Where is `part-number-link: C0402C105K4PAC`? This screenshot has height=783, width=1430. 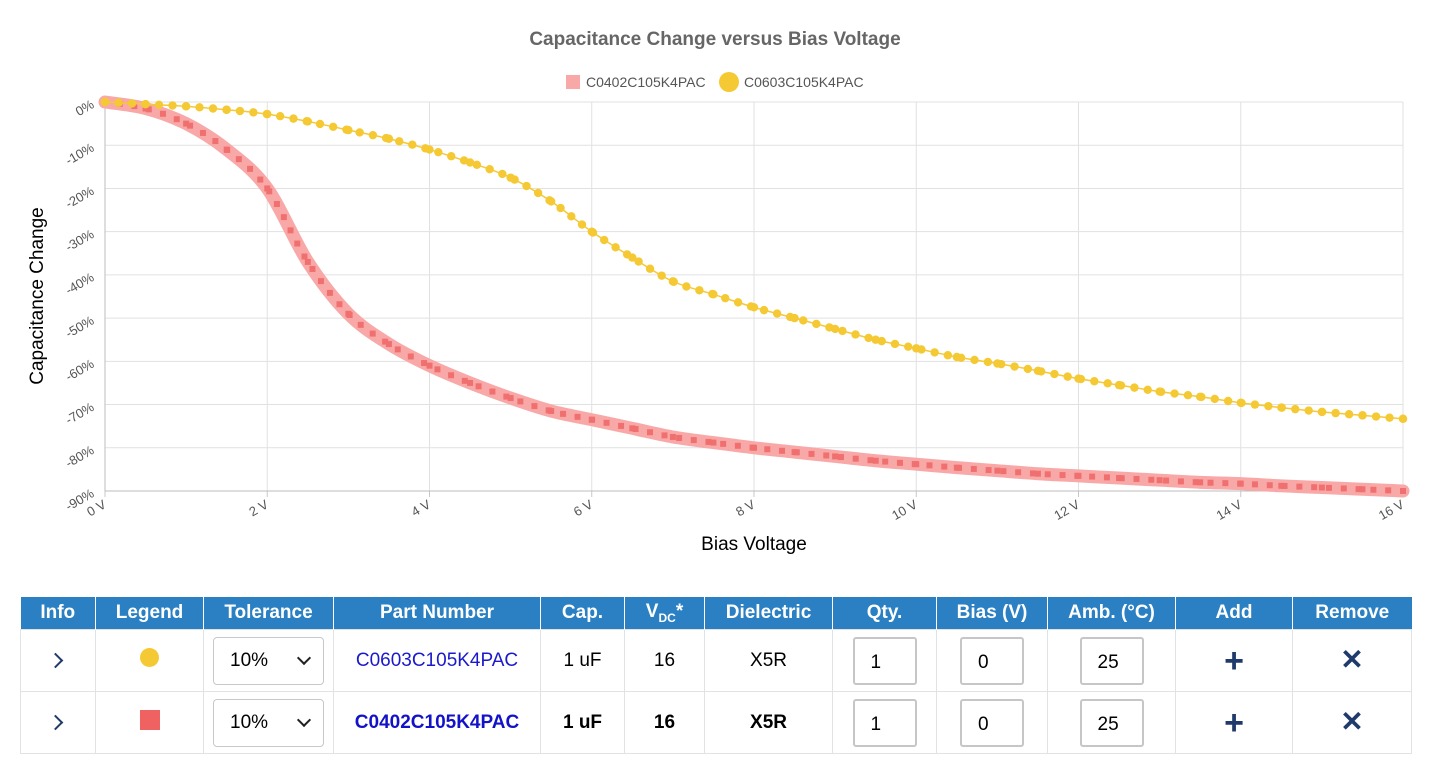
part-number-link: C0402C105K4PAC is located at coordinates (437, 722).